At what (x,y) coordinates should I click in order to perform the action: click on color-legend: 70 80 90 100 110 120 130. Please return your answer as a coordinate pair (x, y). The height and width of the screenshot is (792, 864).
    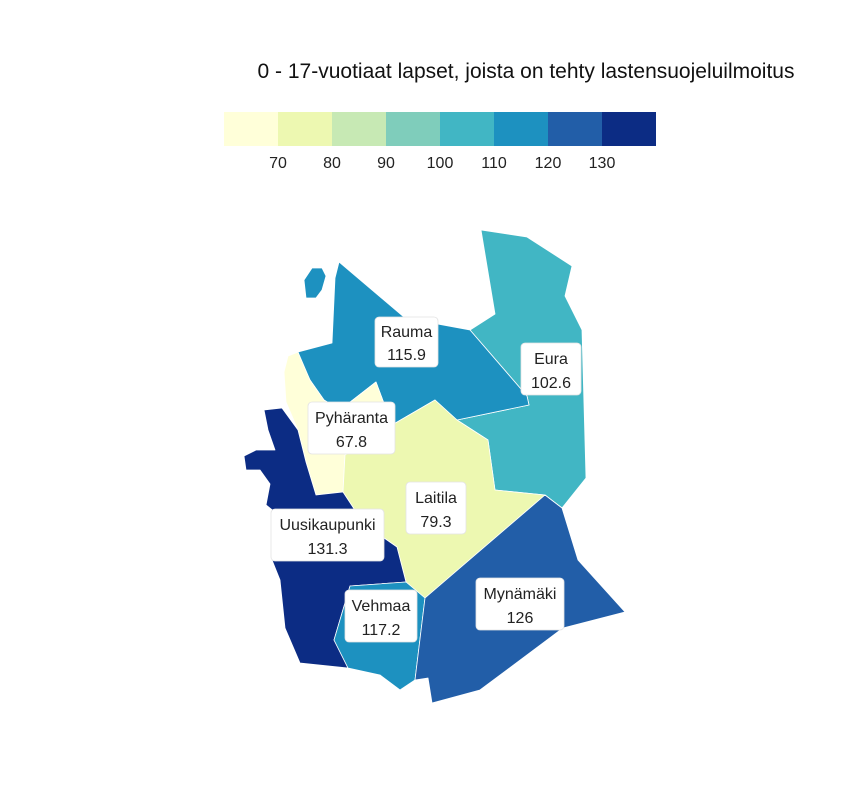
    Looking at the image, I should click on (440, 142).